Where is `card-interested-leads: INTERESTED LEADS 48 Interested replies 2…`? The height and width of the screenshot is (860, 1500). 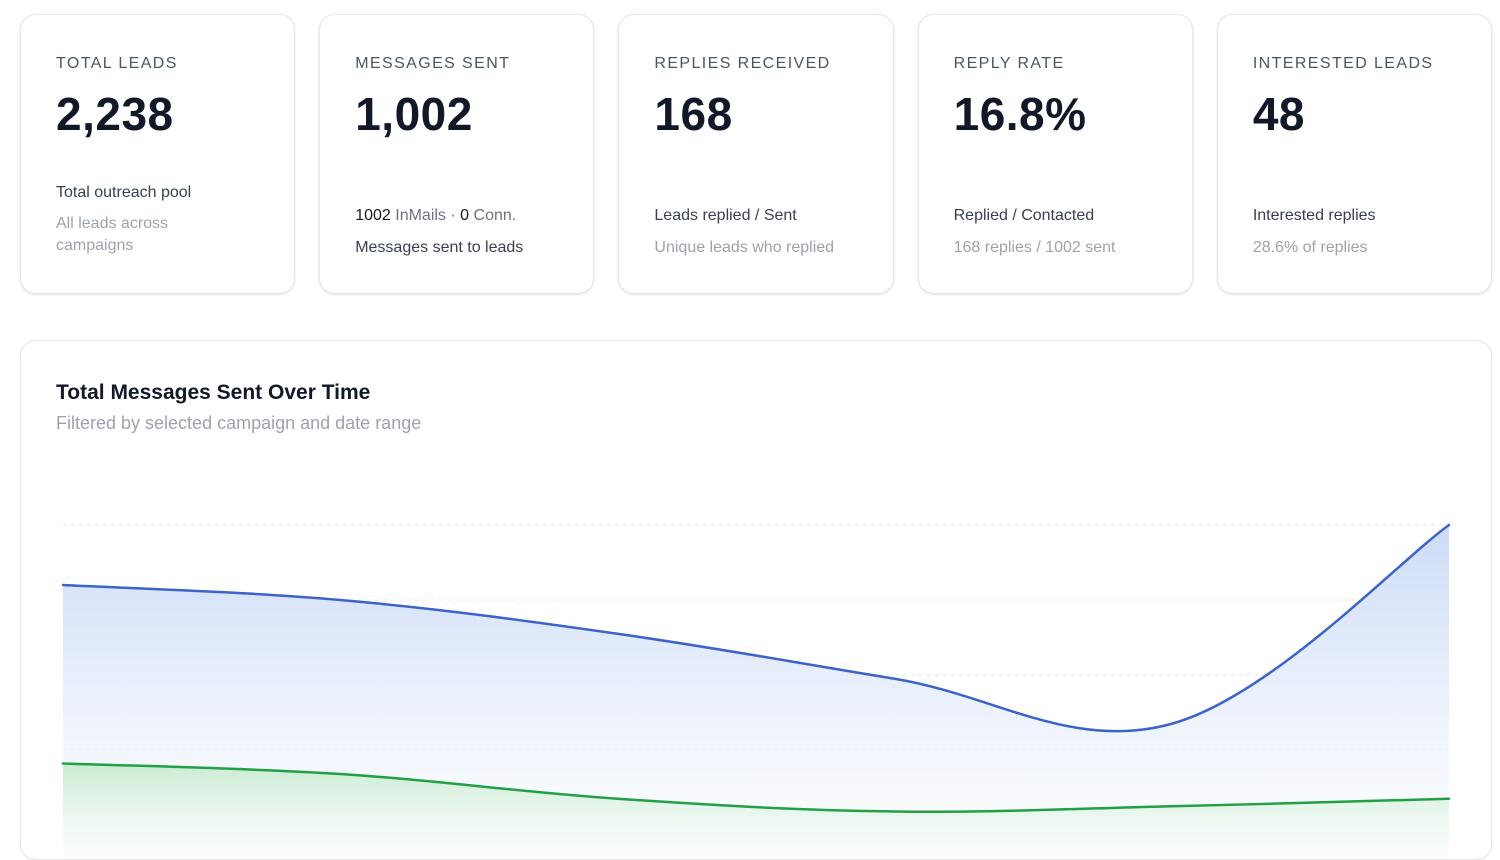 card-interested-leads: INTERESTED LEADS 48 Interested replies 2… is located at coordinates (1354, 154).